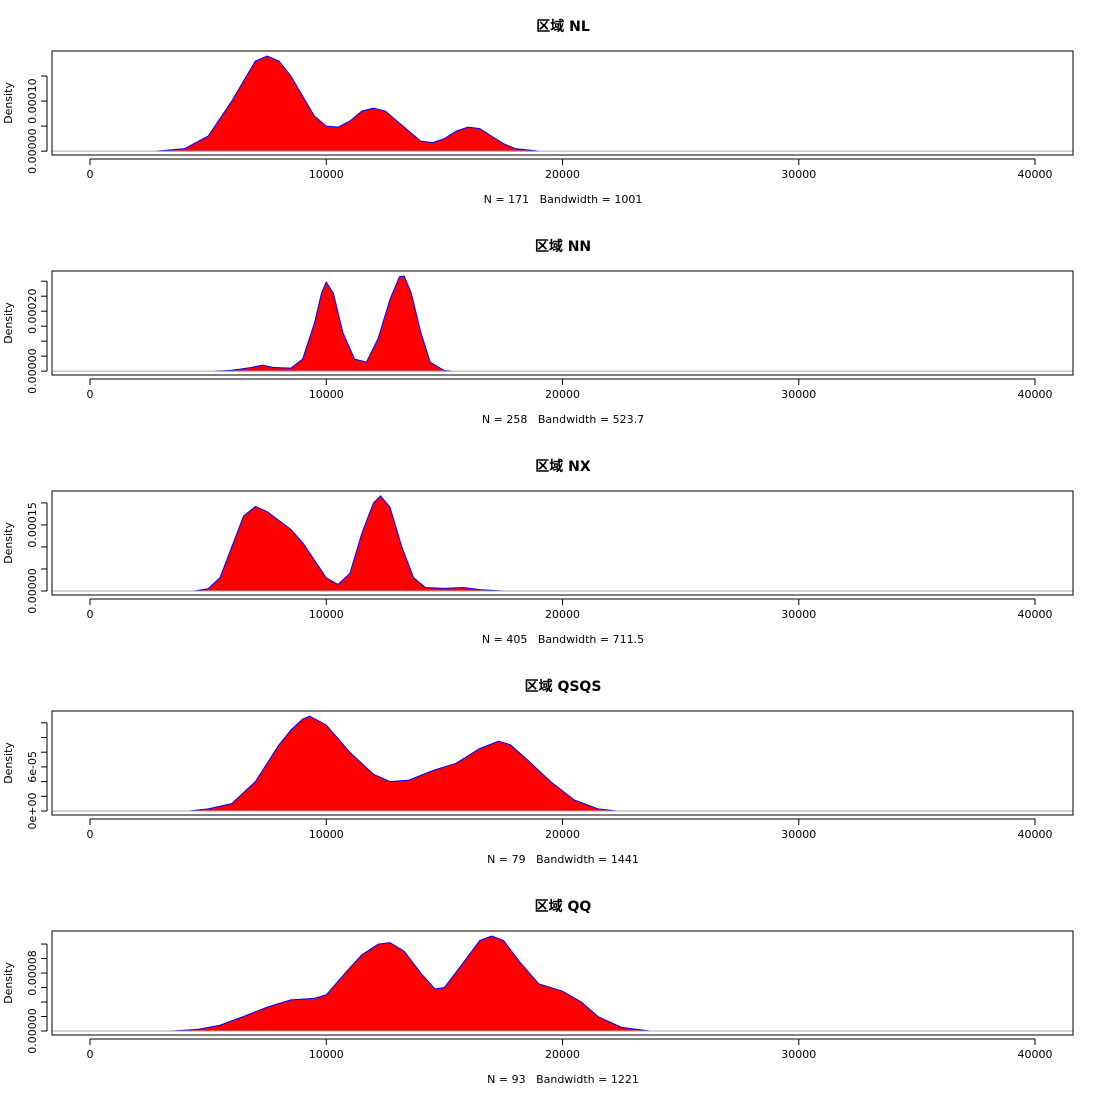 The width and height of the screenshot is (1100, 1100). What do you see at coordinates (32, 767) in the screenshot?
I see `y-tick-label: 6e-05` at bounding box center [32, 767].